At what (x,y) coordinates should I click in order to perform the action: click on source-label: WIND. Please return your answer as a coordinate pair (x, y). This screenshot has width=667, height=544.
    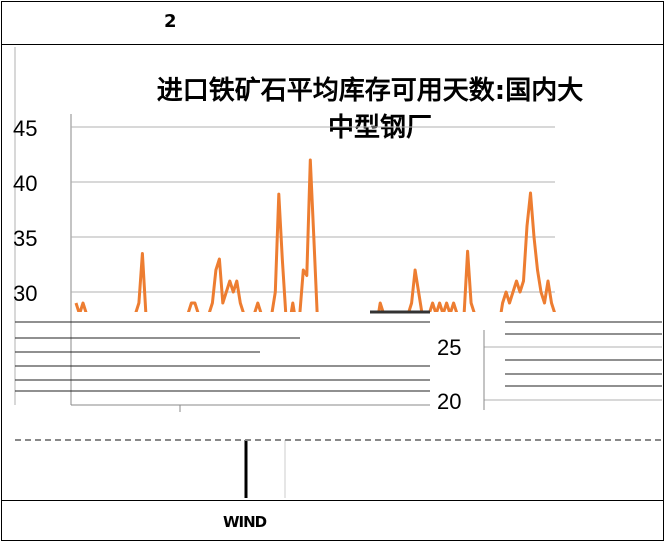
    Looking at the image, I should click on (245, 522).